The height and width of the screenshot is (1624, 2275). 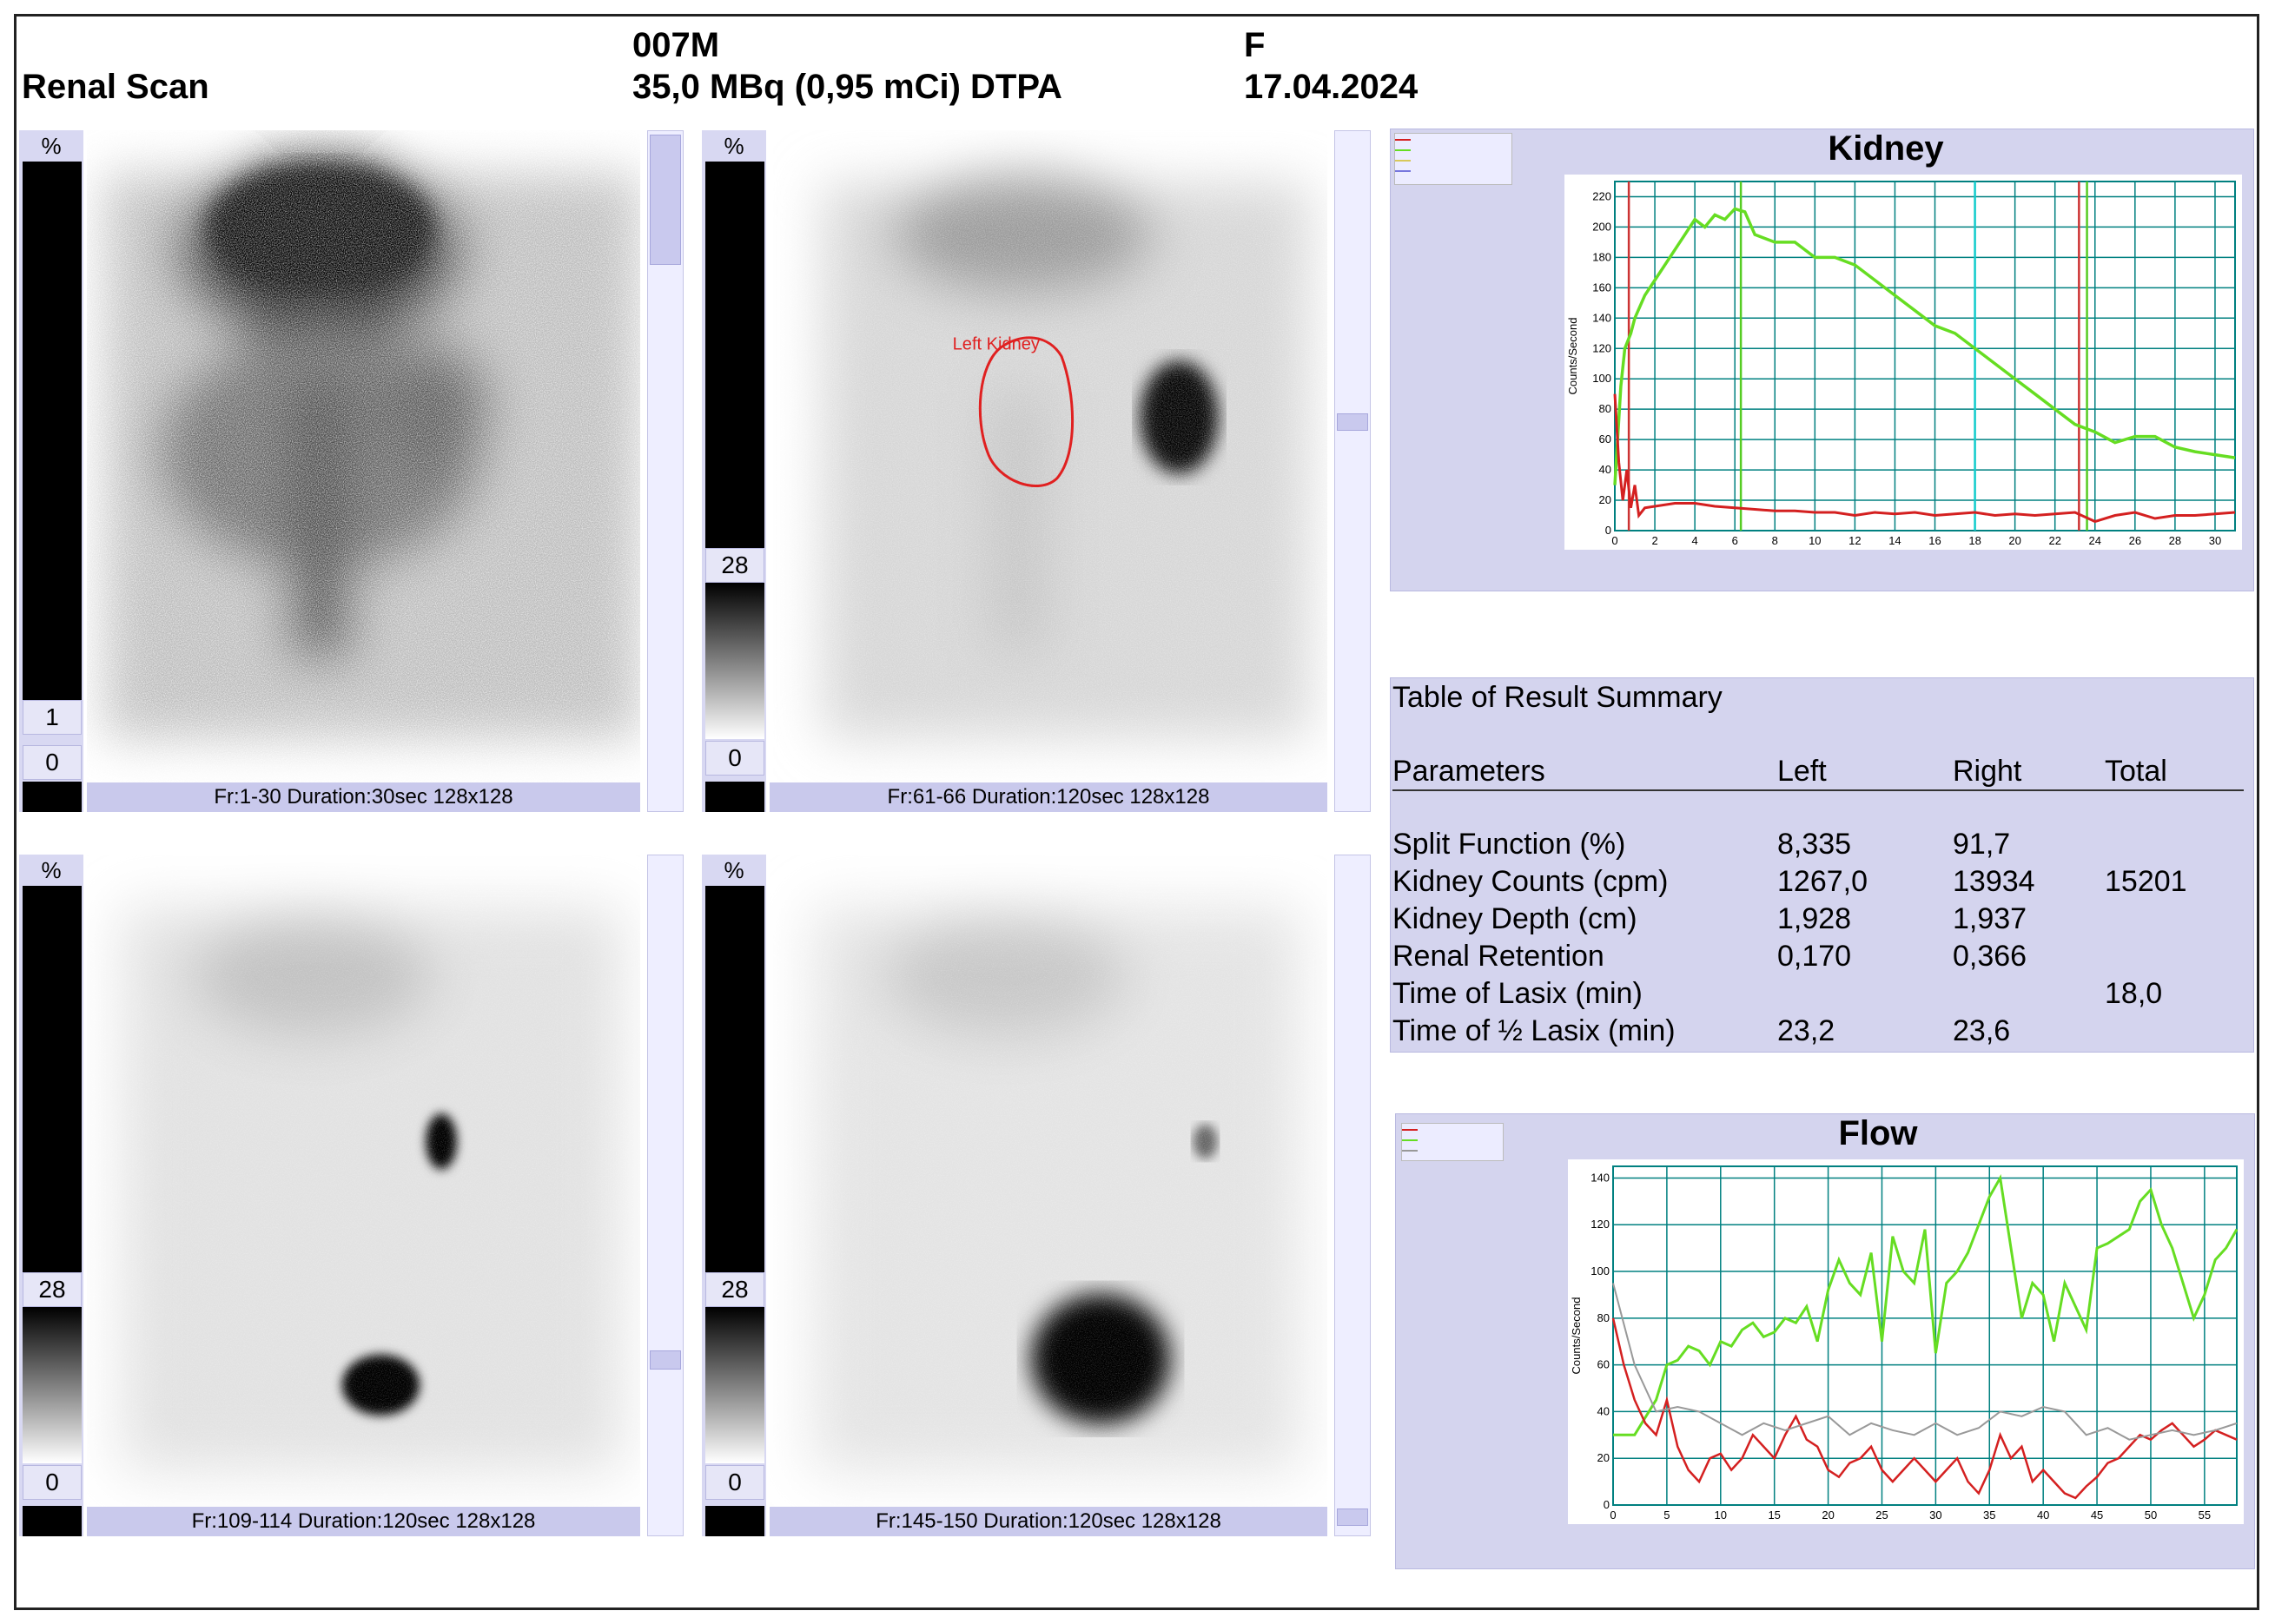 What do you see at coordinates (1806, 1030) in the screenshot?
I see `left-cell: 23,2` at bounding box center [1806, 1030].